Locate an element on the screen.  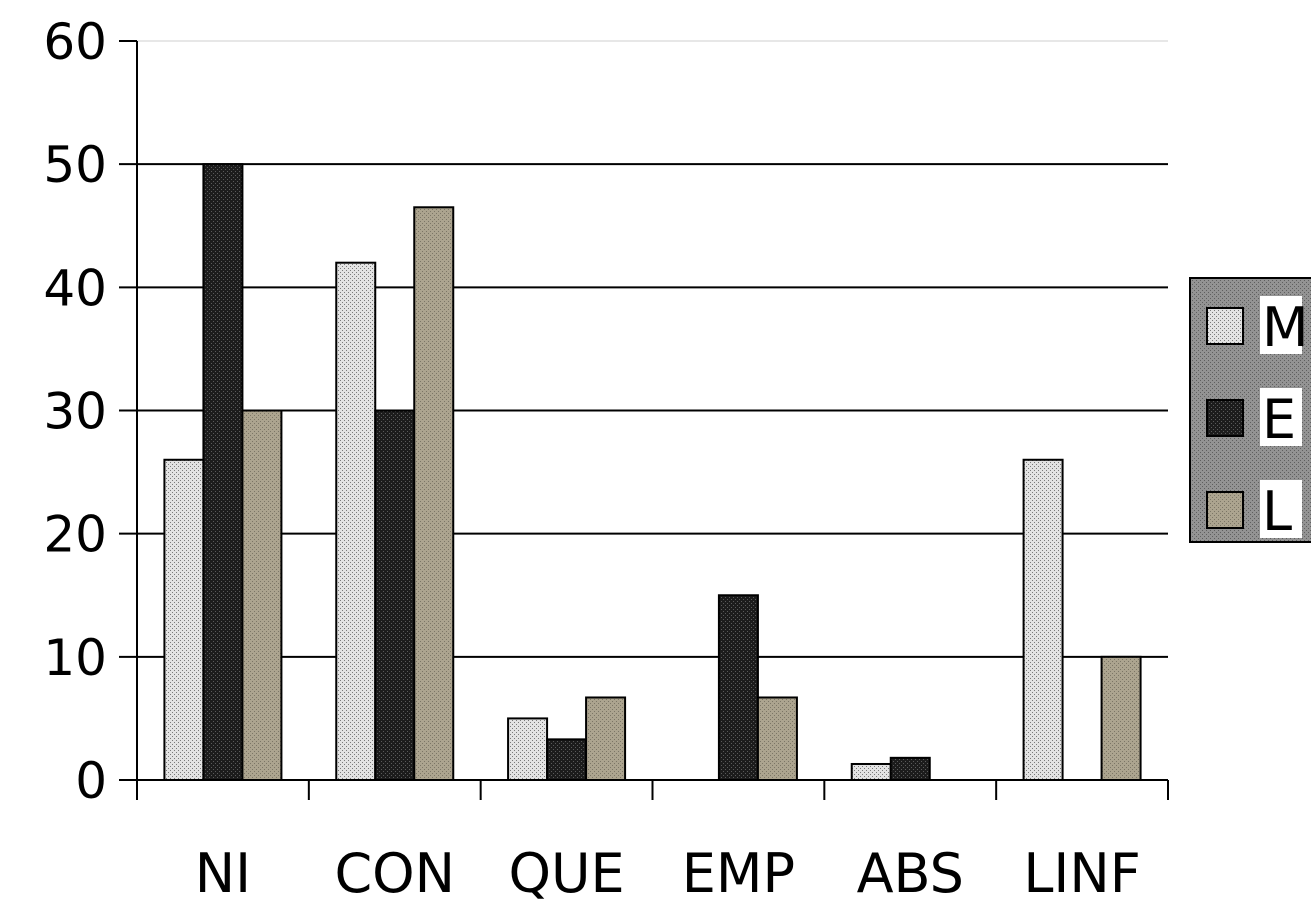
bar-E-ABS is located at coordinates (910, 769).